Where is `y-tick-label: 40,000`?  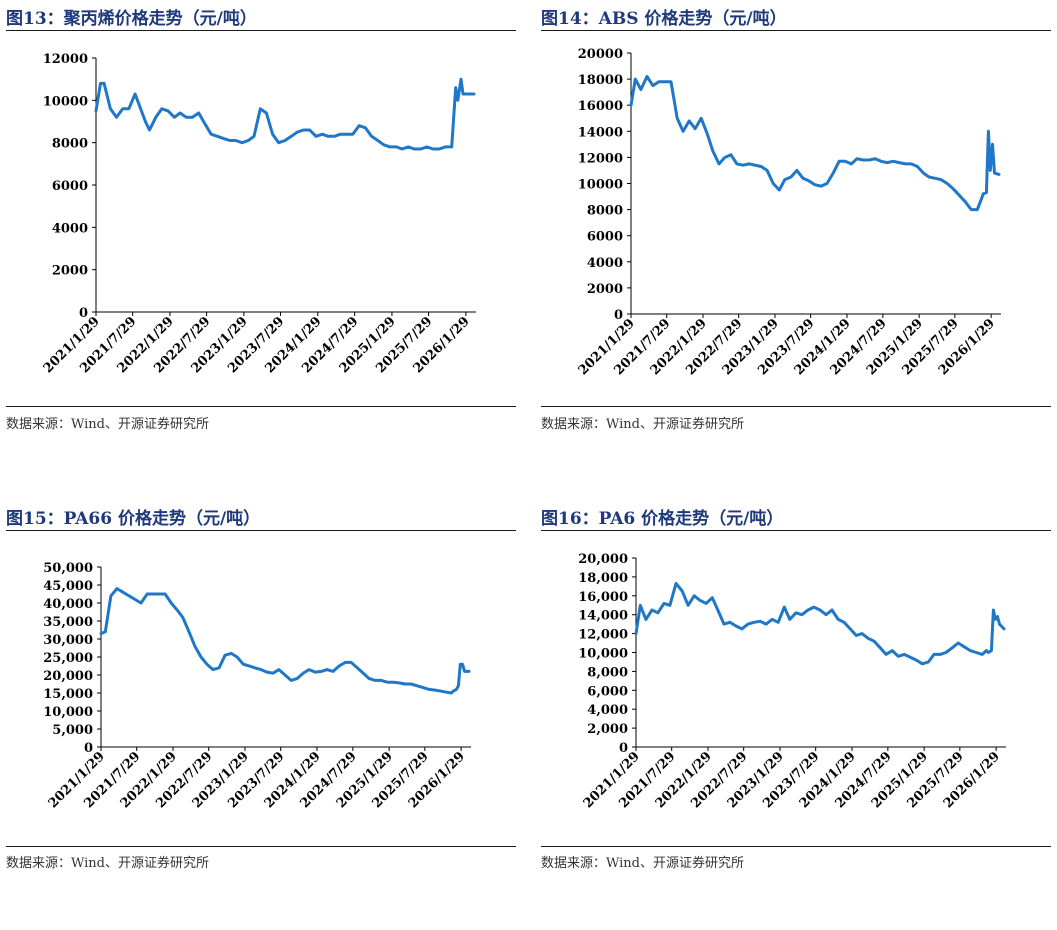
y-tick-label: 40,000 is located at coordinates (68, 604).